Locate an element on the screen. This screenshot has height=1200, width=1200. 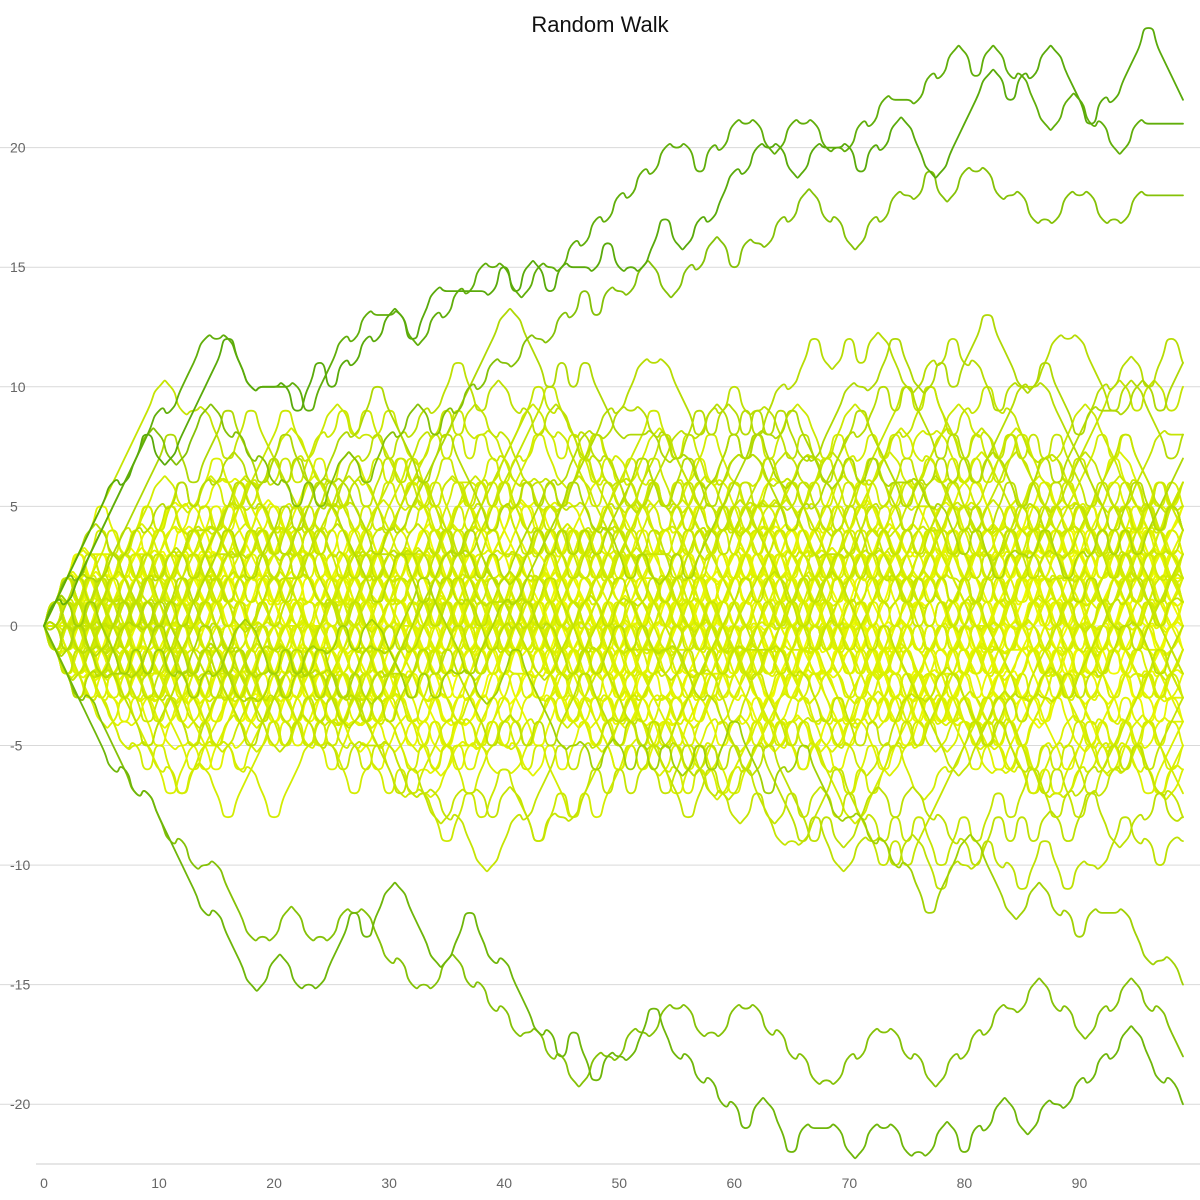
y-tick-label: -10 is located at coordinates (20, 865).